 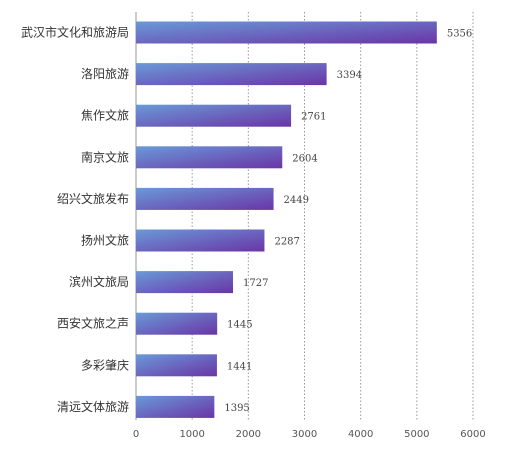 I want to click on value-label: 1727, so click(x=255, y=283).